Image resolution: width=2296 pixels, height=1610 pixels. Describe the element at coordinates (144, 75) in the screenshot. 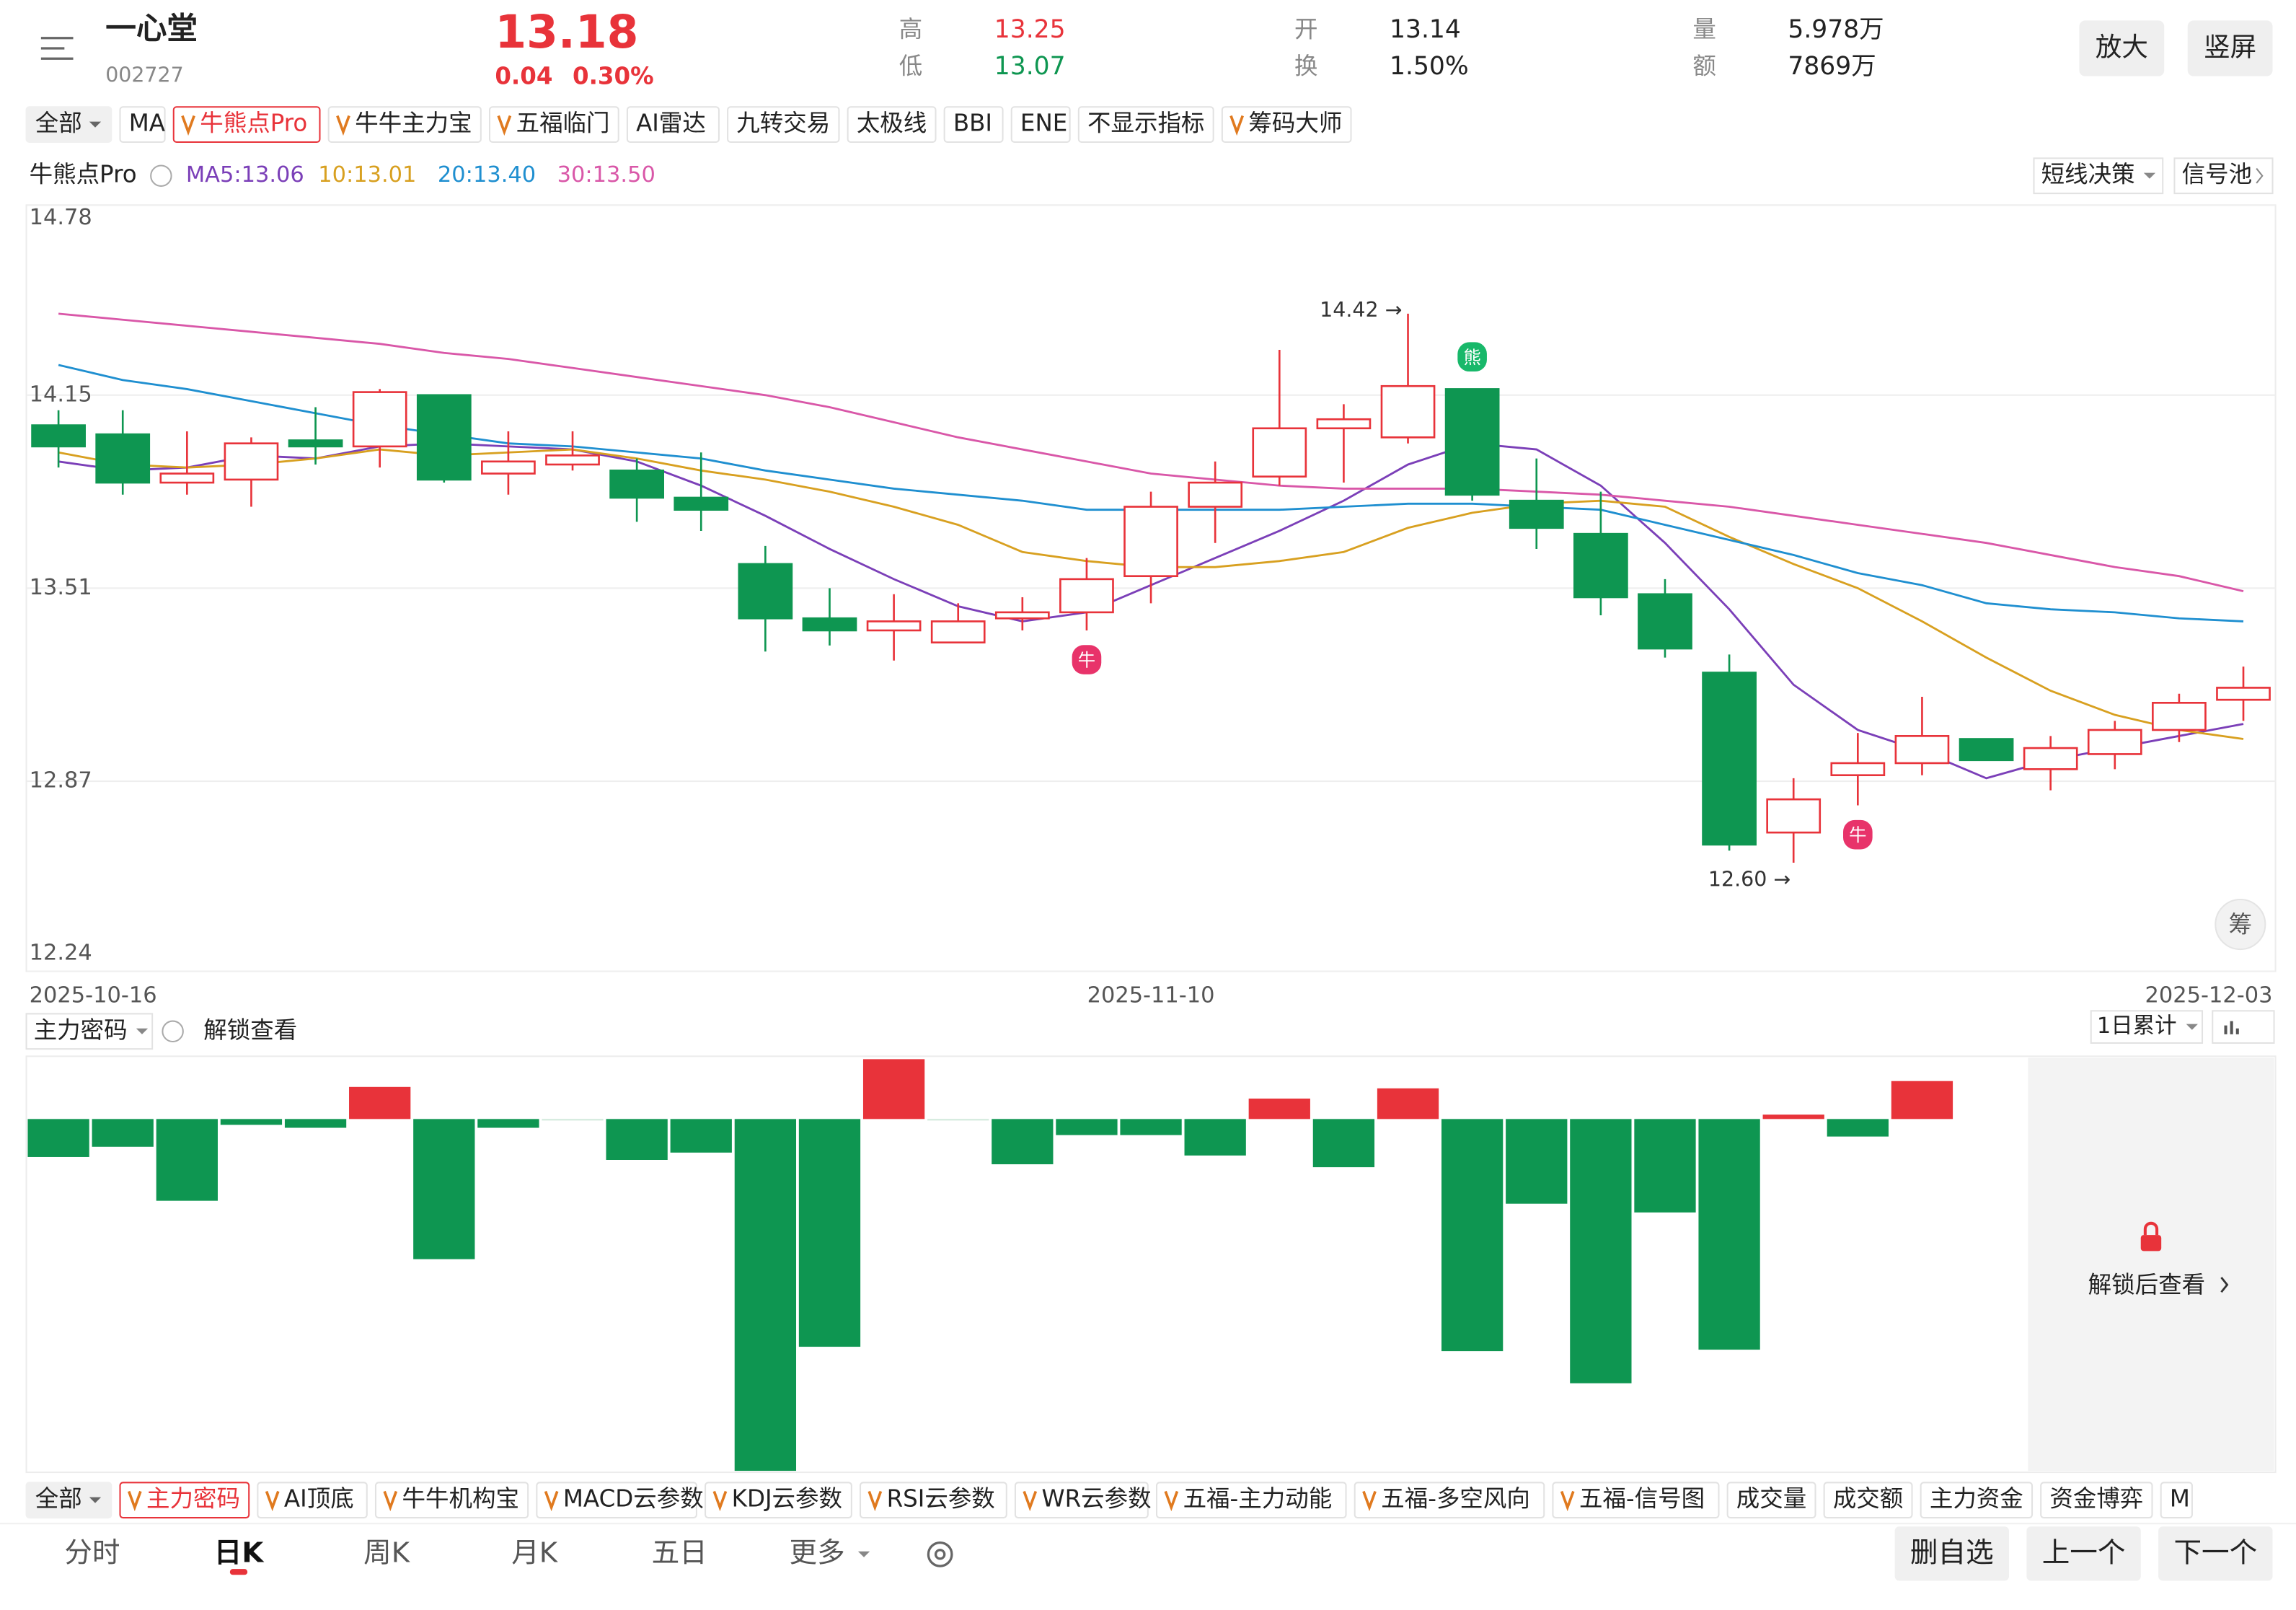

I see `stock-code: 002727` at that location.